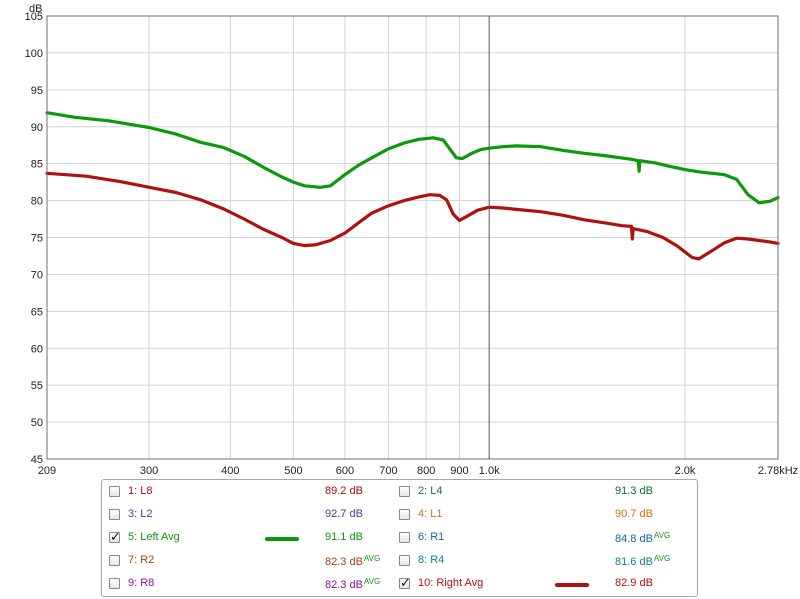  What do you see at coordinates (37, 423) in the screenshot?
I see `y-tick-label: 50` at bounding box center [37, 423].